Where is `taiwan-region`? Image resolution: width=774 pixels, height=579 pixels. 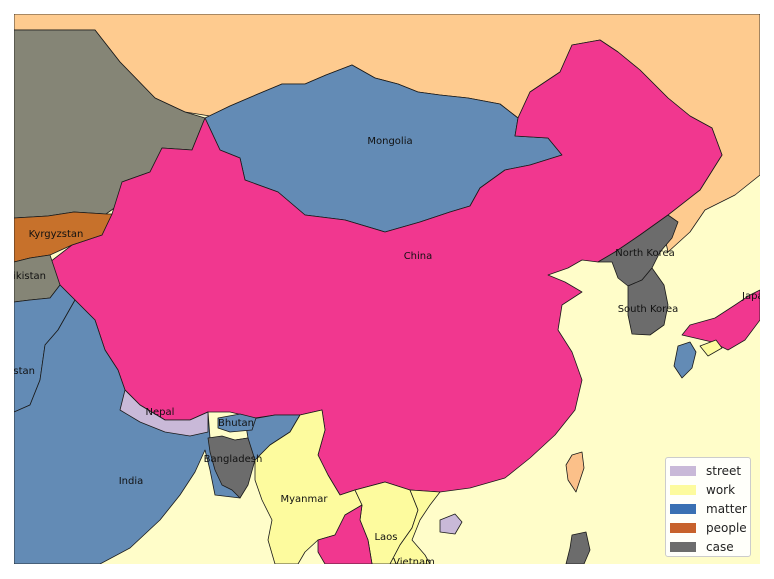
taiwan-region is located at coordinates (575, 472).